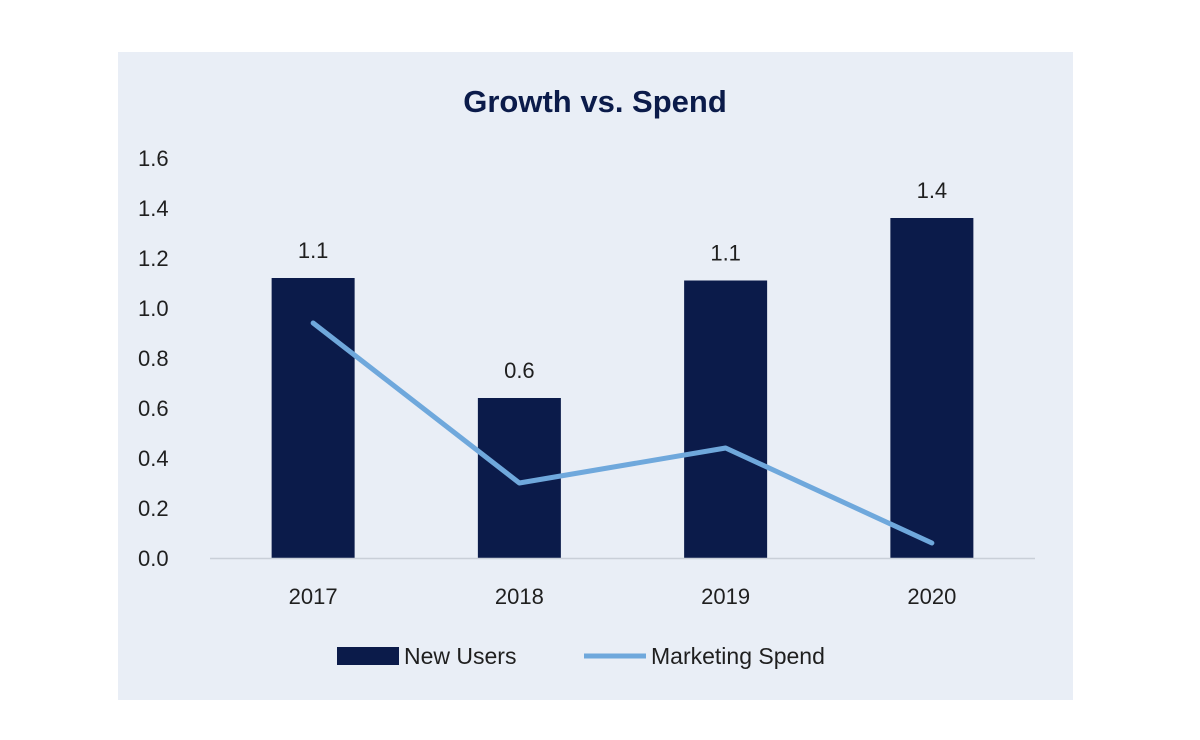  What do you see at coordinates (313, 418) in the screenshot?
I see `bar-2017` at bounding box center [313, 418].